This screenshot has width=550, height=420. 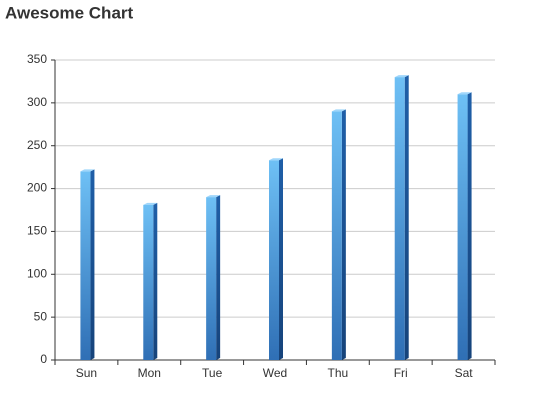 What do you see at coordinates (37, 188) in the screenshot?
I see `y-tick-label: 200` at bounding box center [37, 188].